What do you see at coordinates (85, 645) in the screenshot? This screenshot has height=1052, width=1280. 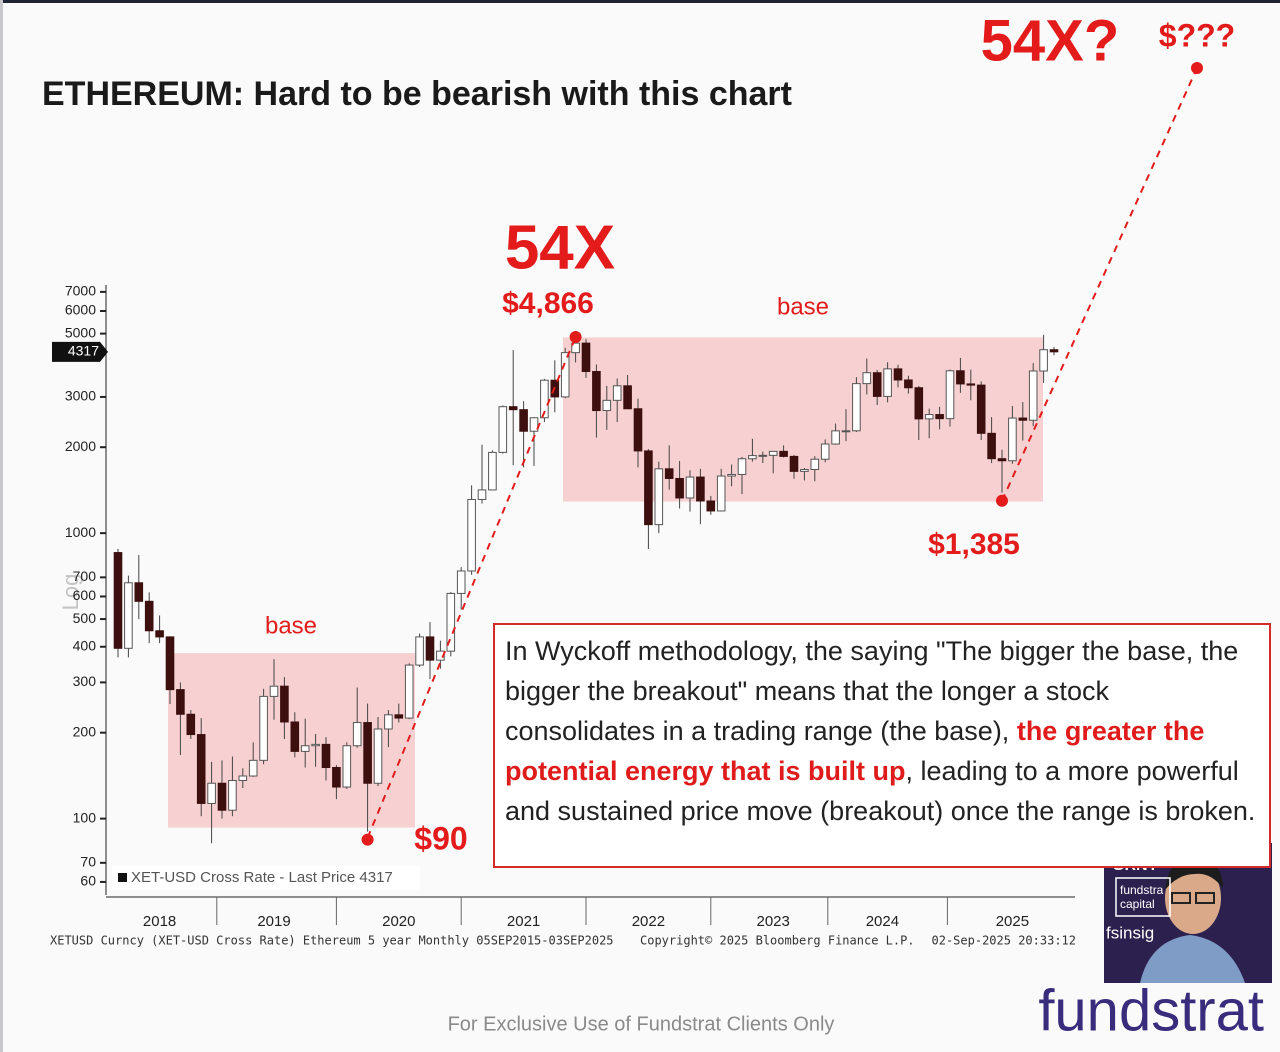 I see `y-tick-label: 400` at bounding box center [85, 645].